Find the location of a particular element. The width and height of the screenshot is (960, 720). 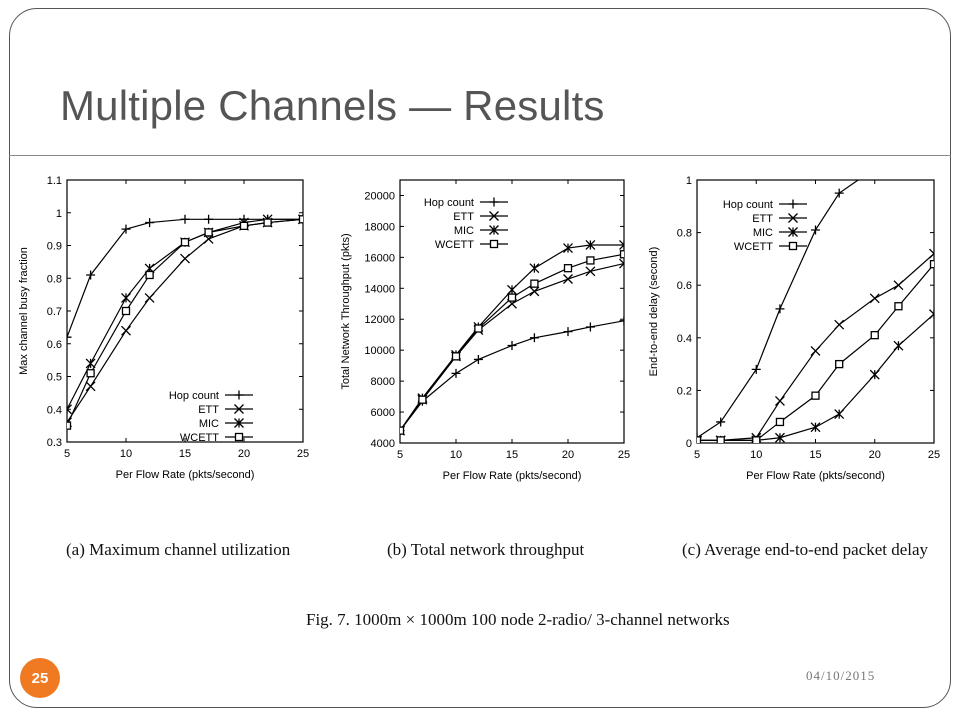

y-tick-label: 1 is located at coordinates (689, 181).